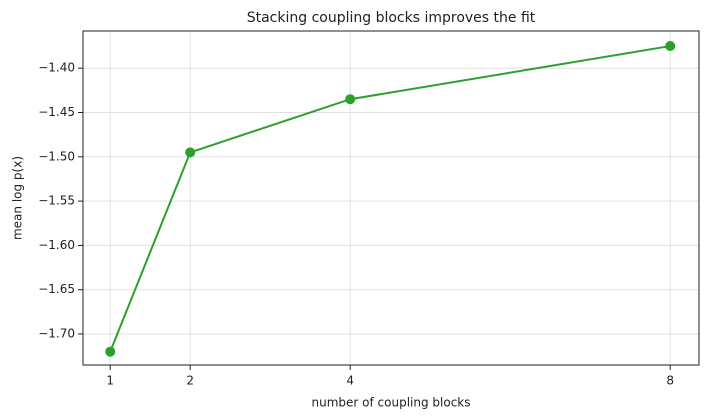  What do you see at coordinates (110, 381) in the screenshot?
I see `x-tick-label: 1` at bounding box center [110, 381].